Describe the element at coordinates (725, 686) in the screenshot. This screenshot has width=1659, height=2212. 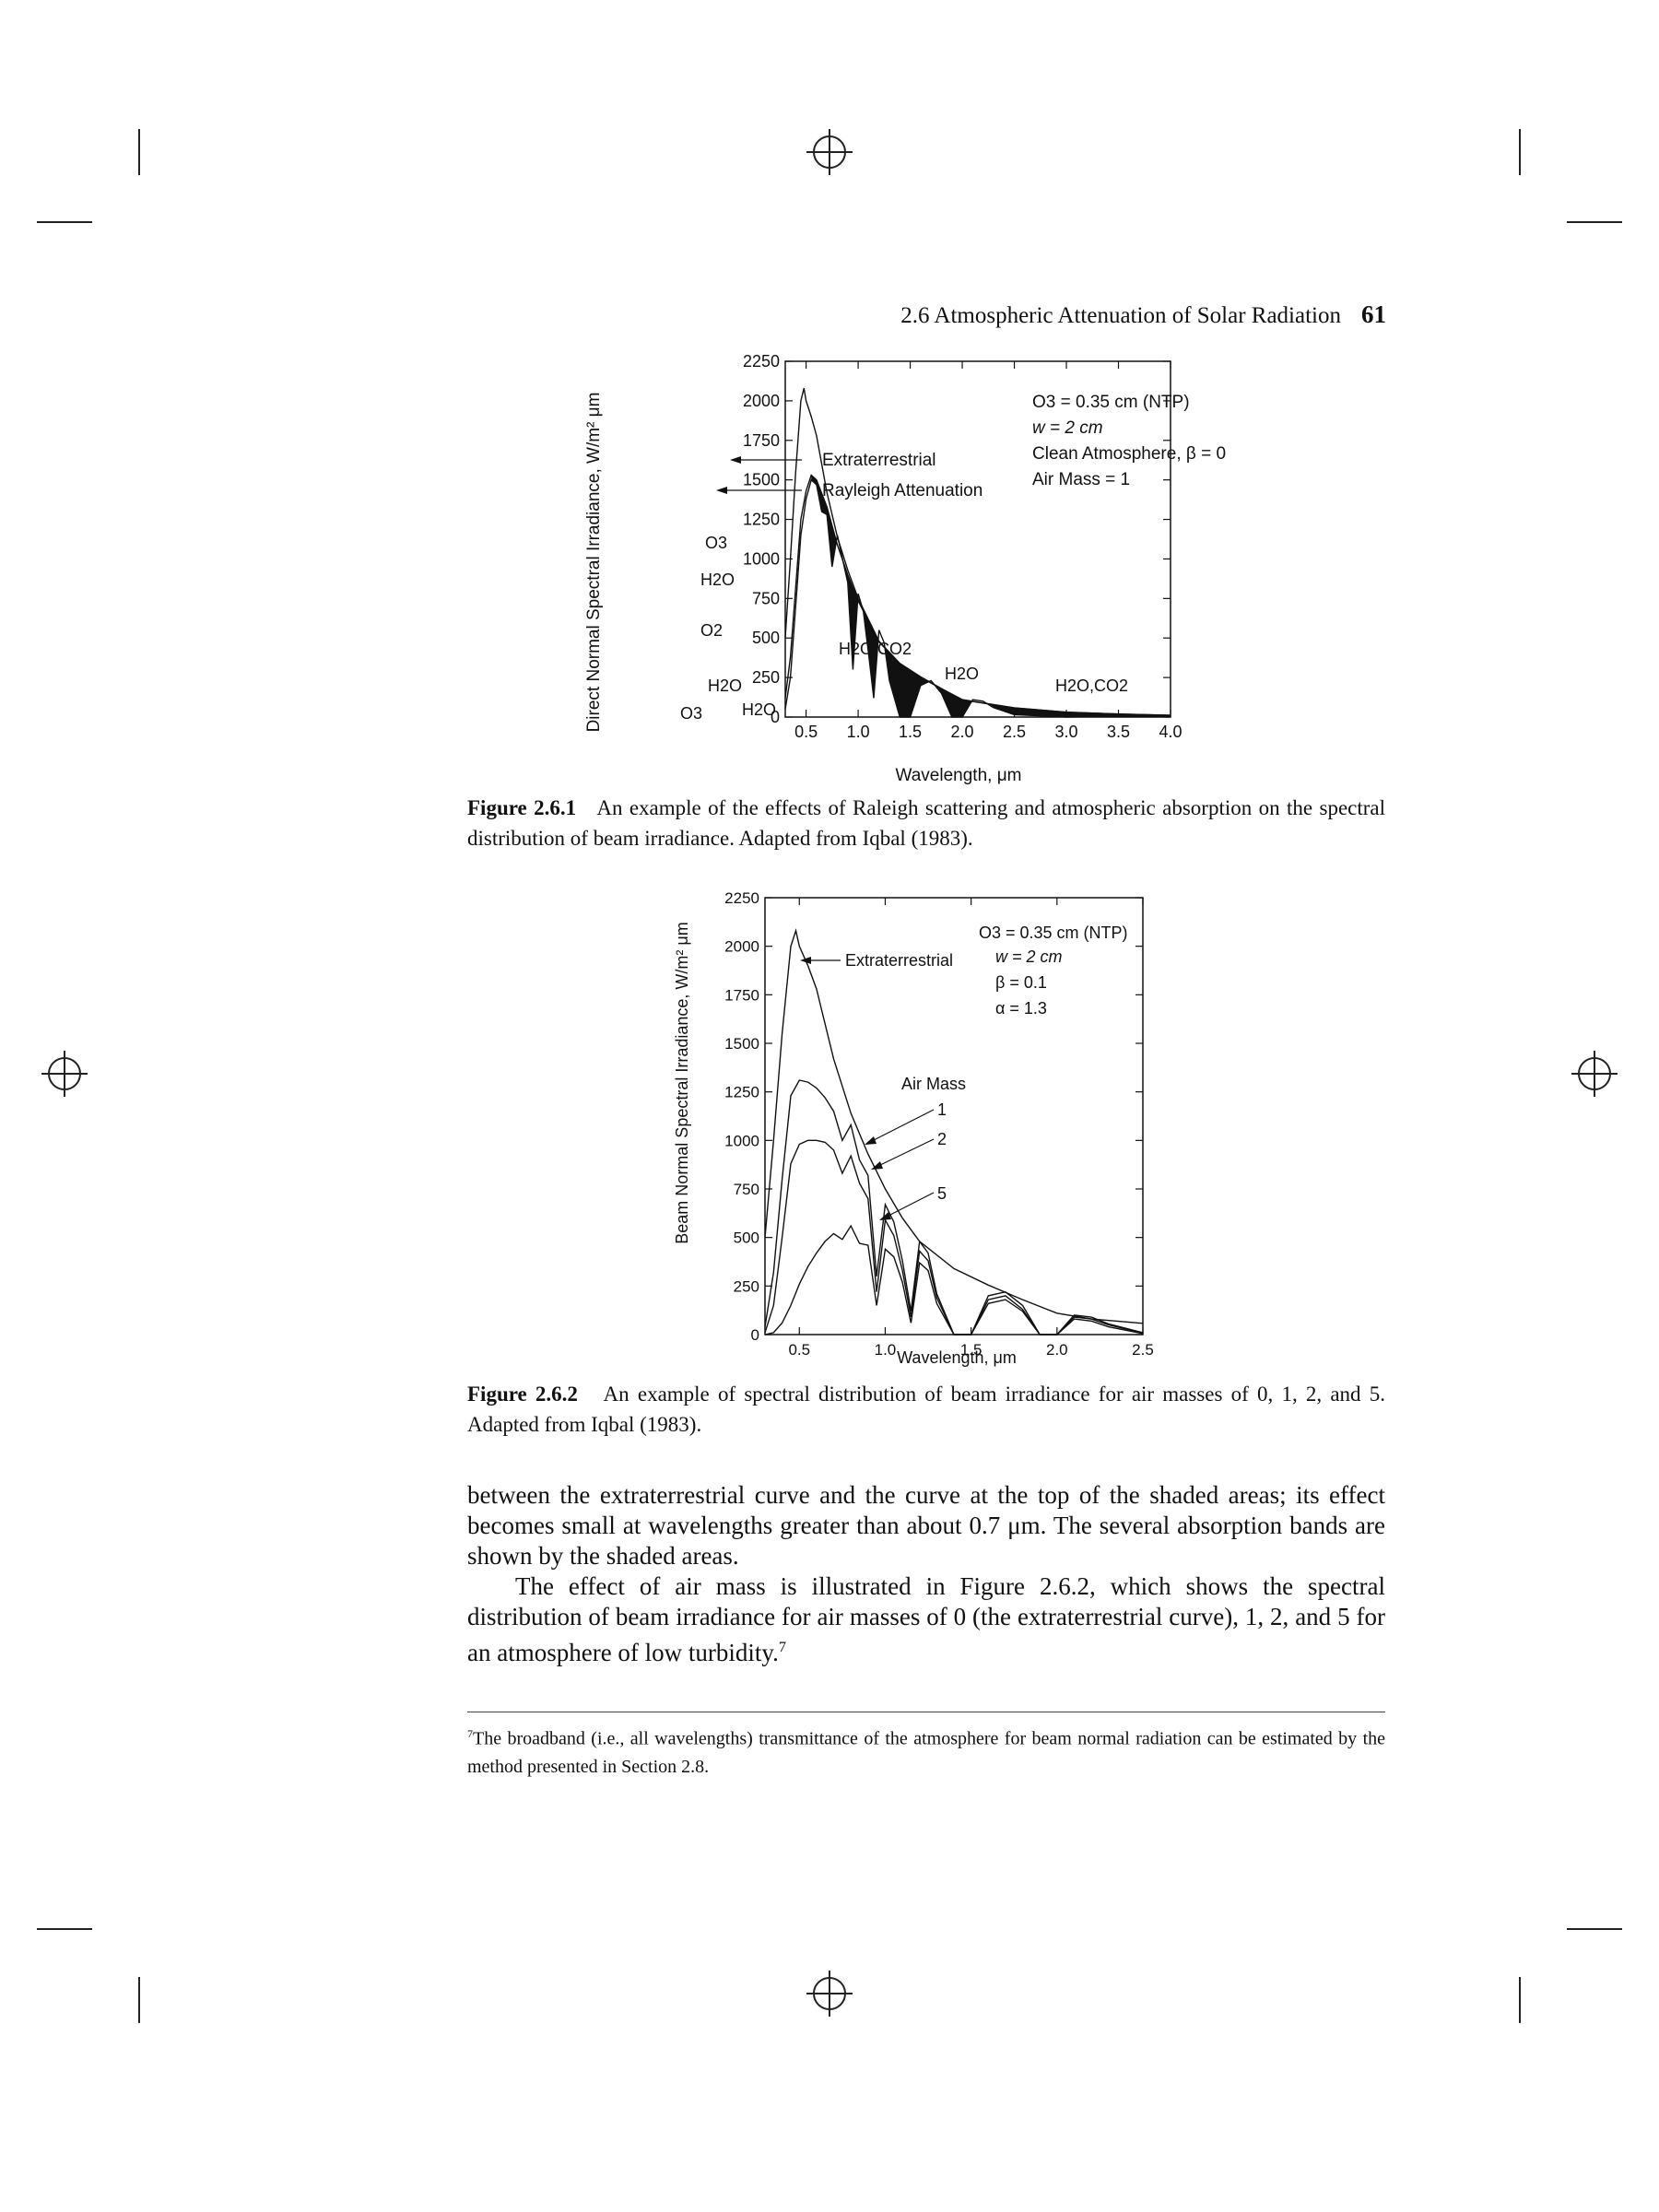
I see `absorber-label-h2o-c: H2O` at that location.